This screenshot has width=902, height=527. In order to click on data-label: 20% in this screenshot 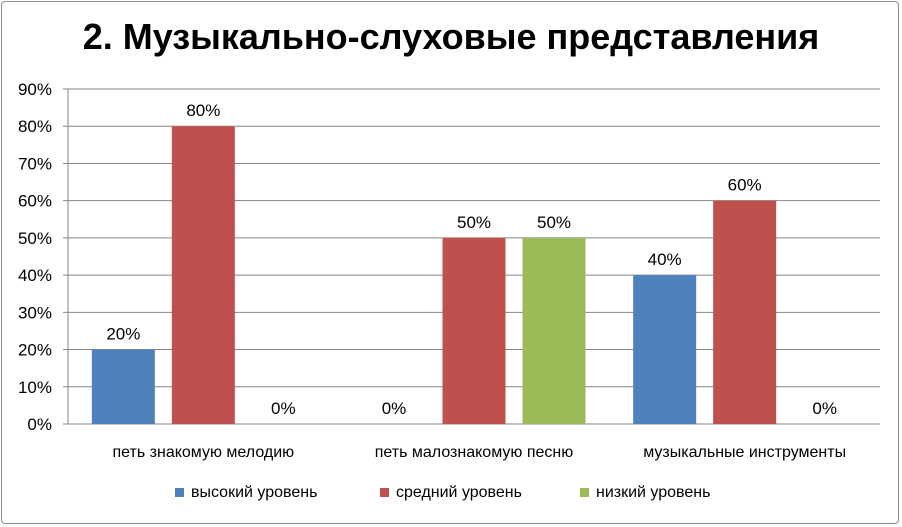, I will do `click(123, 334)`.